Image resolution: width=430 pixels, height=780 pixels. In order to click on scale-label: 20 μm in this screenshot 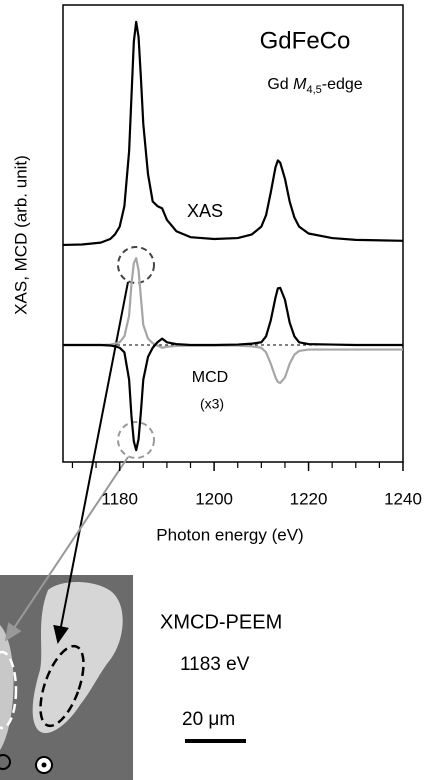, I will do `click(208, 719)`.